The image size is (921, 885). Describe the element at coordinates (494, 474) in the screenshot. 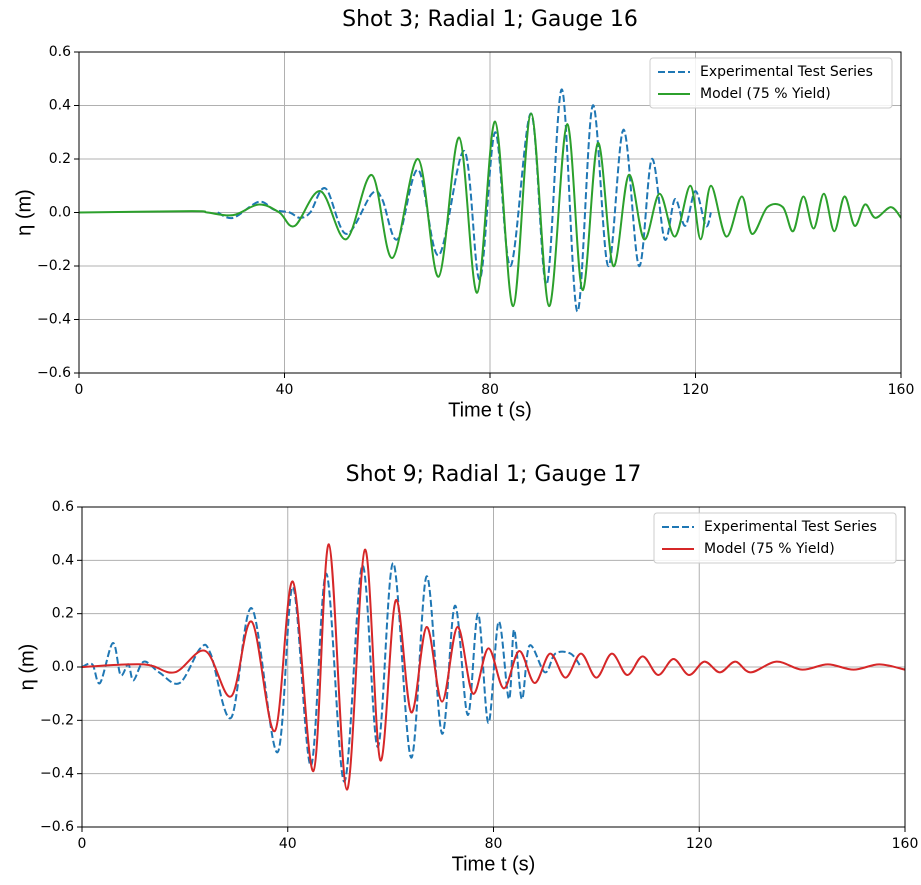

I see `chart-title: Shot 9; Radial 1; Gauge 17` at that location.